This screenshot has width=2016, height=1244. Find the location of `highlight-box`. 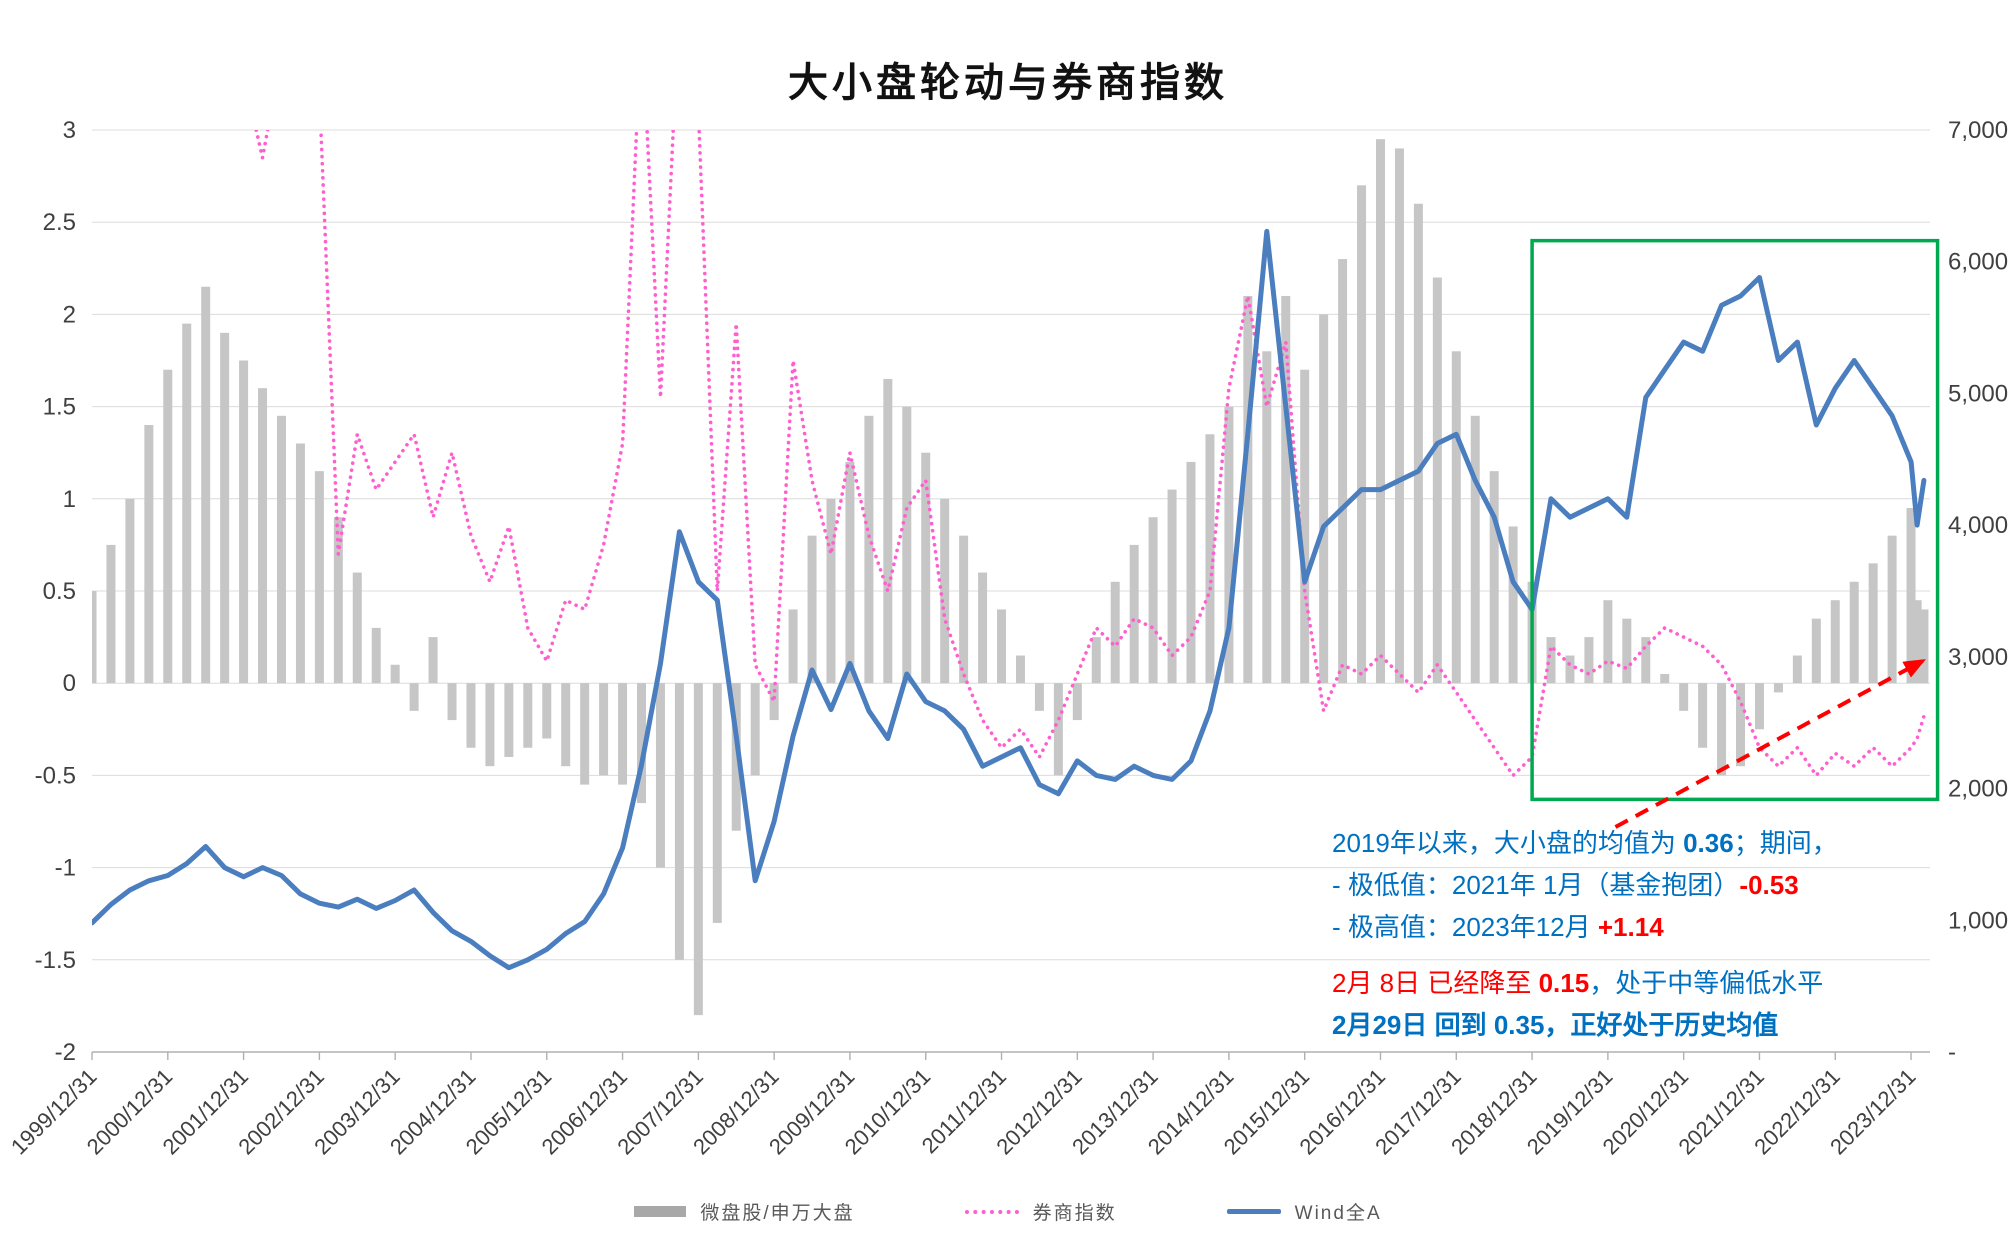

highlight-box is located at coordinates (1735, 520).